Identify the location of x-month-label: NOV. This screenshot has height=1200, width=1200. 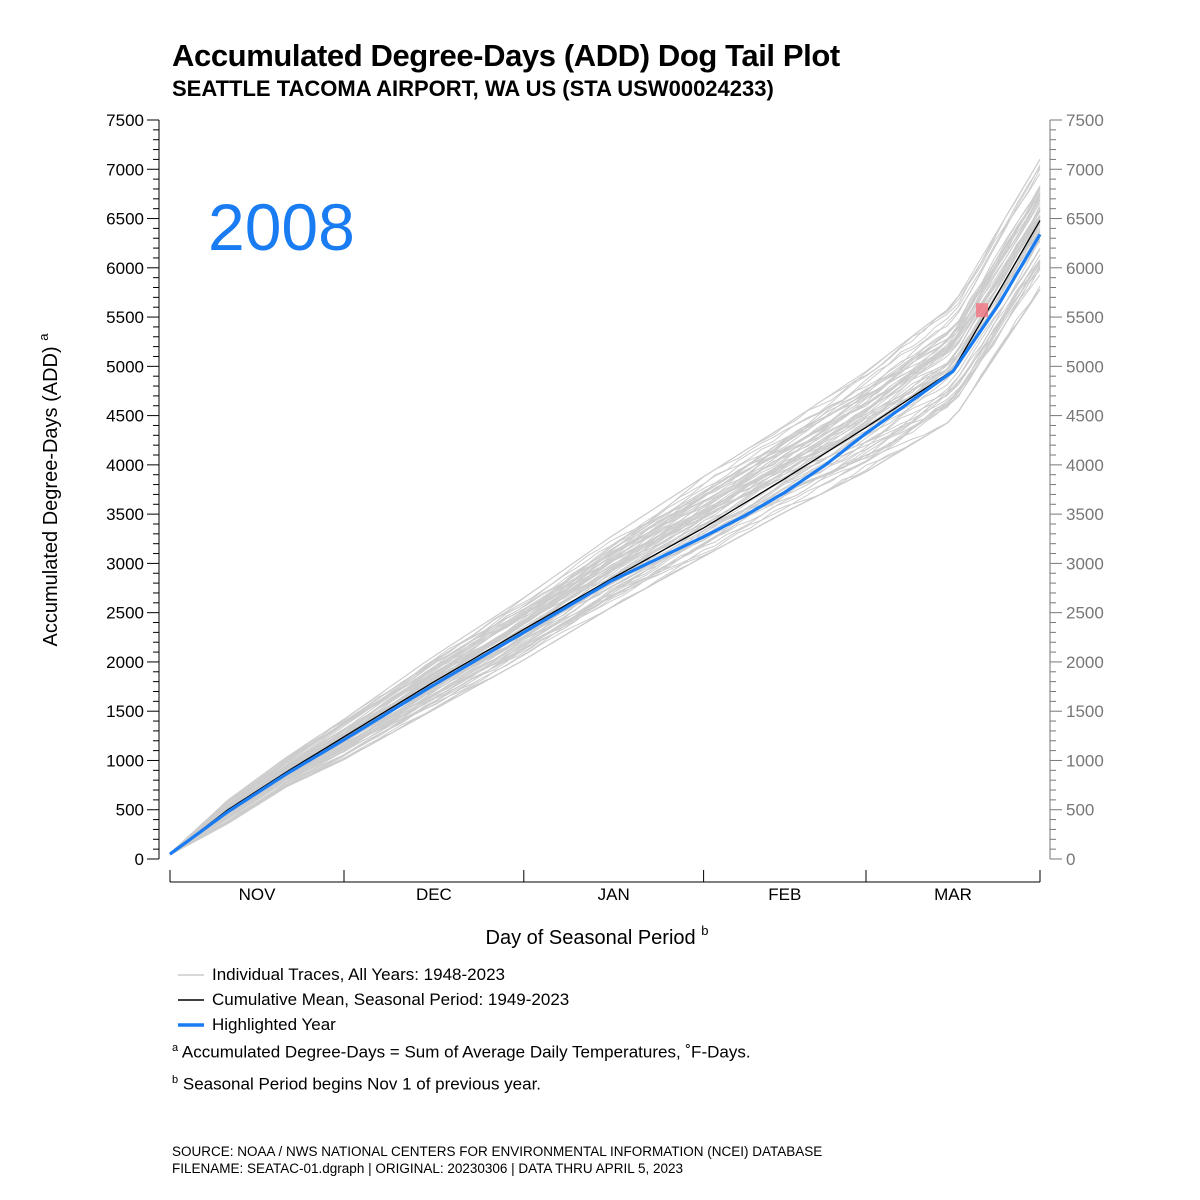
(258, 894).